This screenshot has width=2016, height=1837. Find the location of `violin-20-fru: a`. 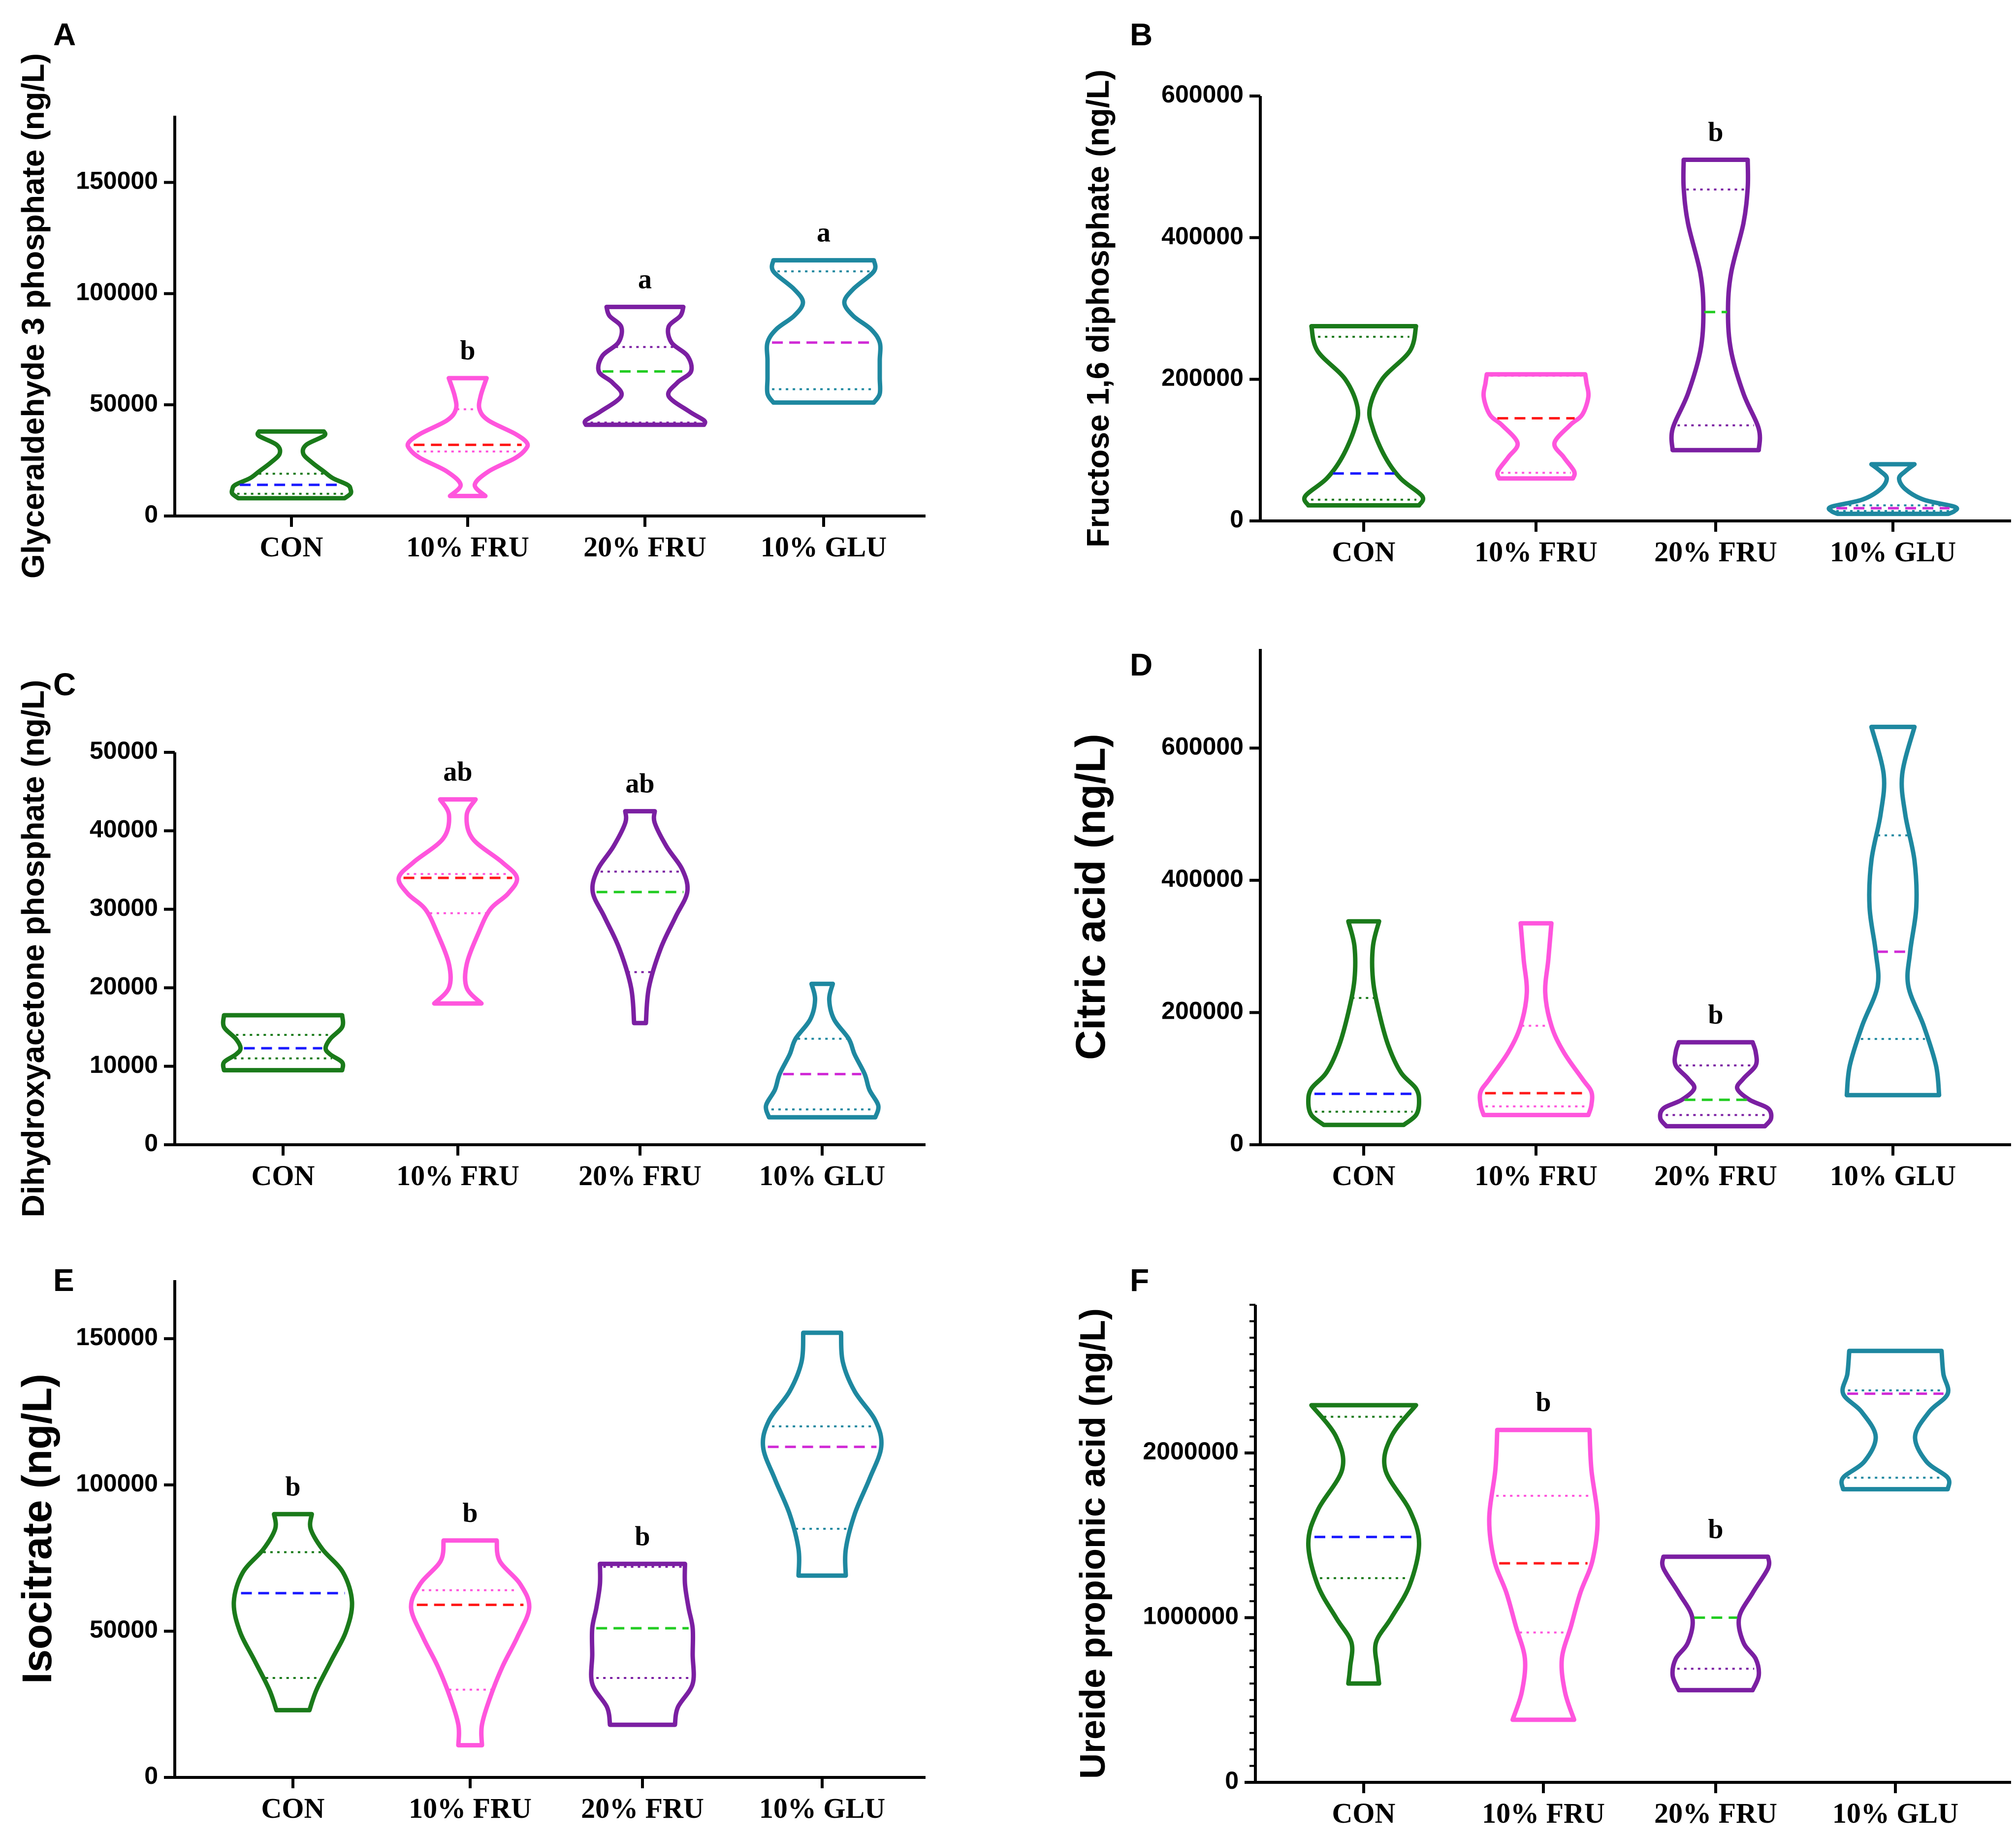

violin-20-fru: a is located at coordinates (644, 346).